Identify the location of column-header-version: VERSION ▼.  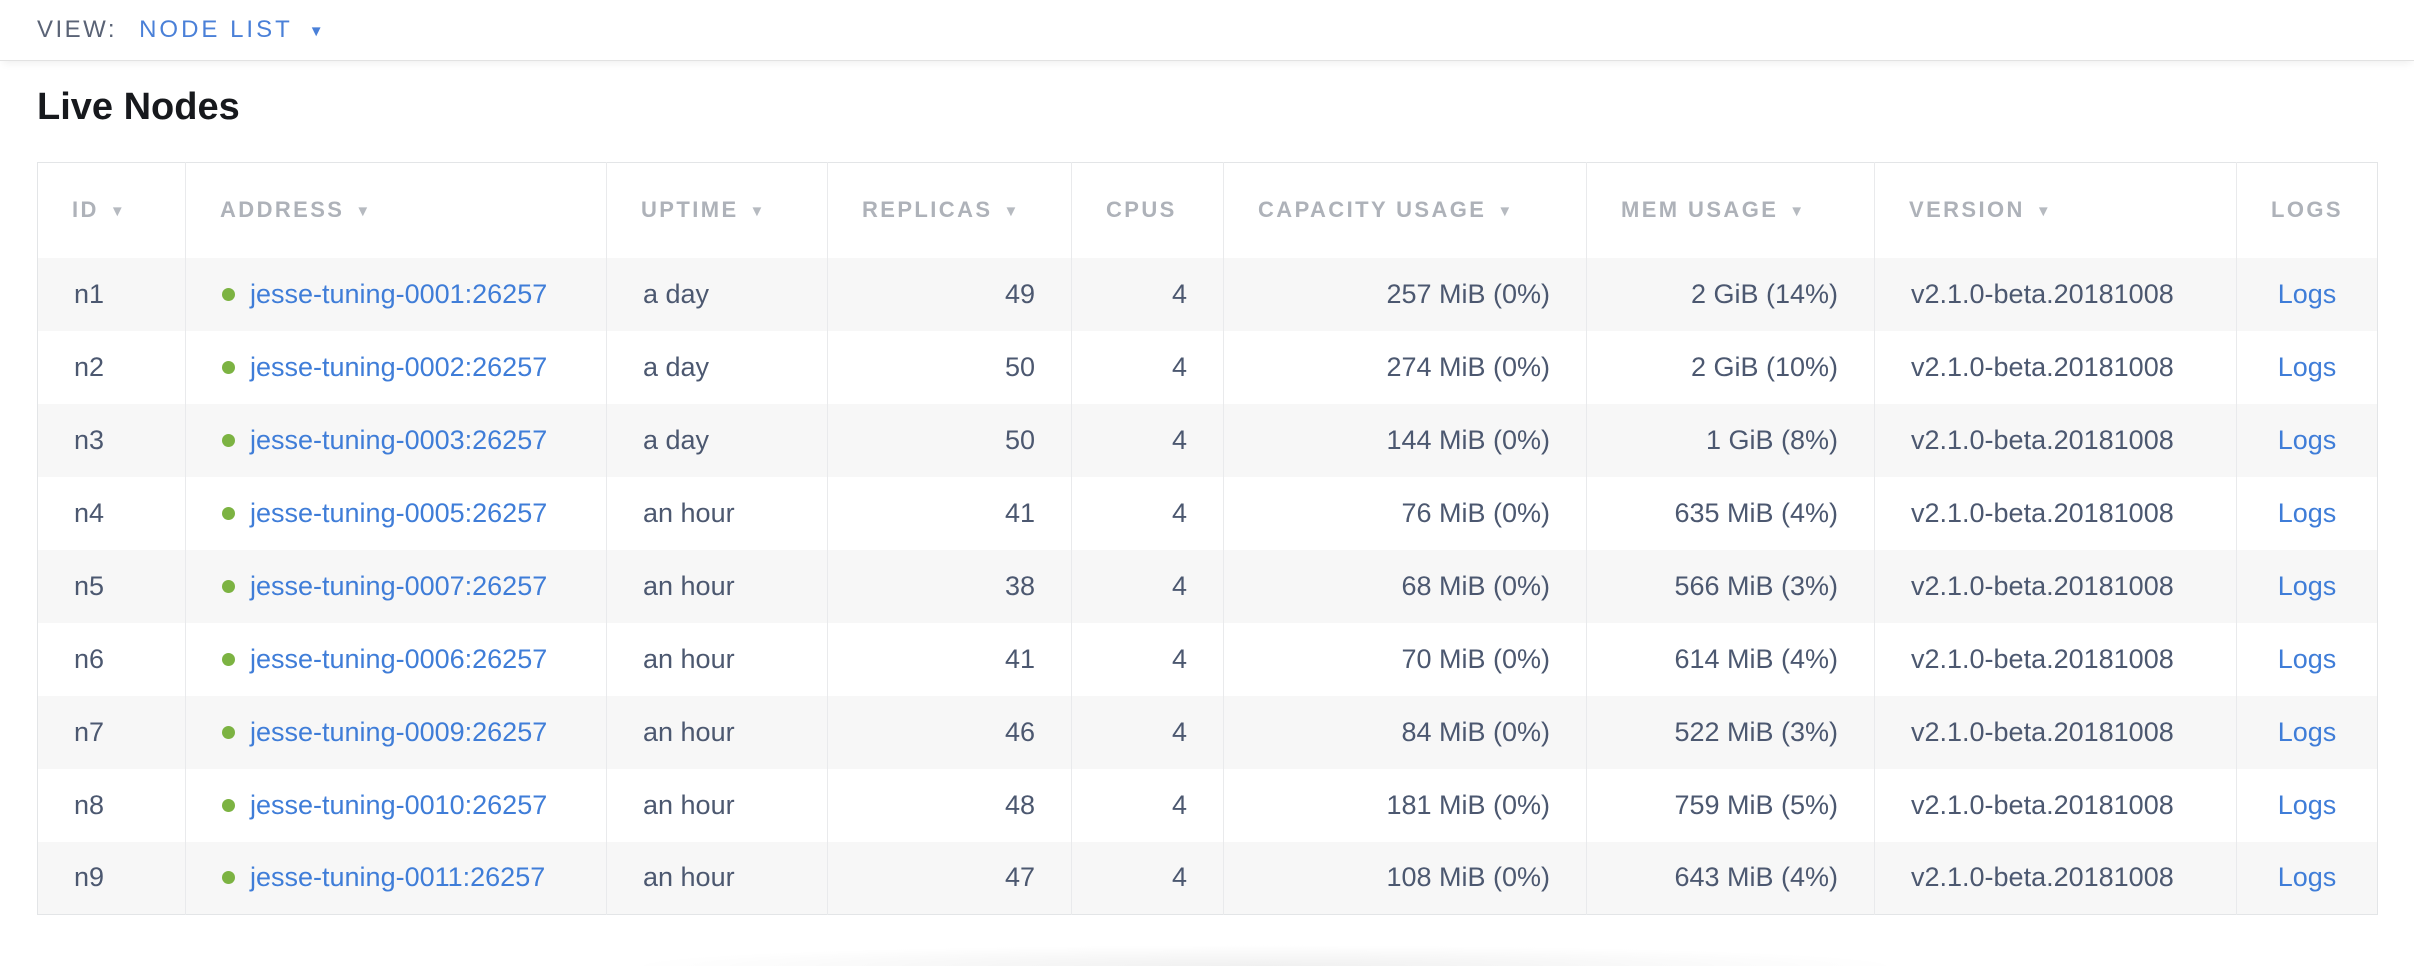
(2055, 210).